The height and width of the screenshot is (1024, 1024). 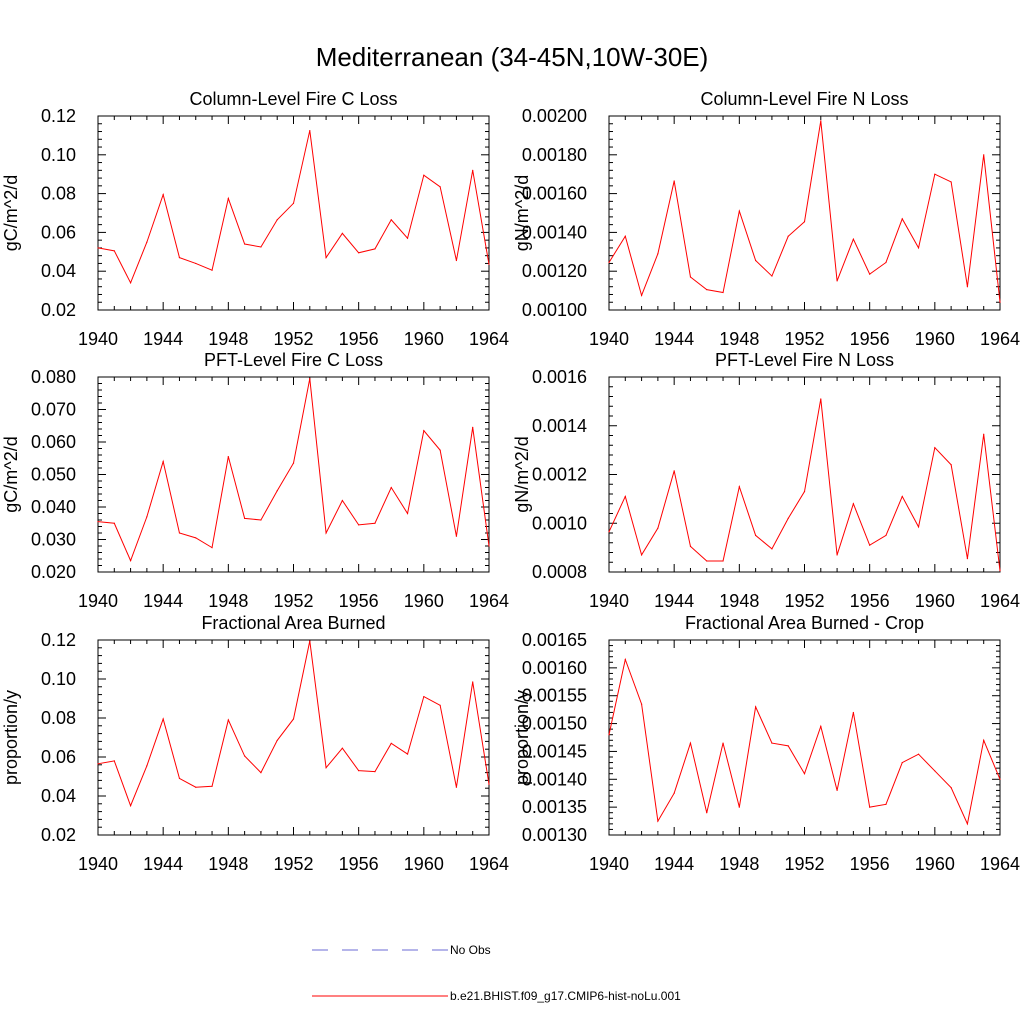 What do you see at coordinates (58, 640) in the screenshot?
I see `y-tick-label: 0.12` at bounding box center [58, 640].